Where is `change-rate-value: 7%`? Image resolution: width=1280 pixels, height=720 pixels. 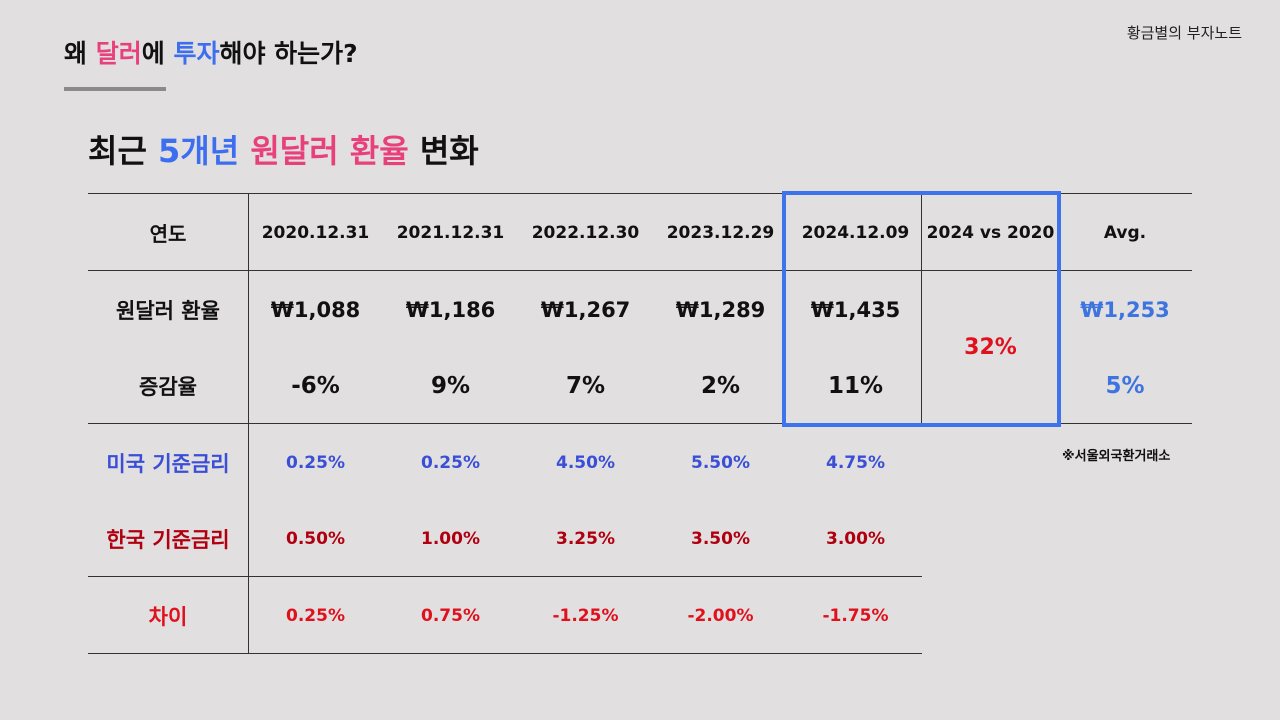
change-rate-value: 7% is located at coordinates (585, 385).